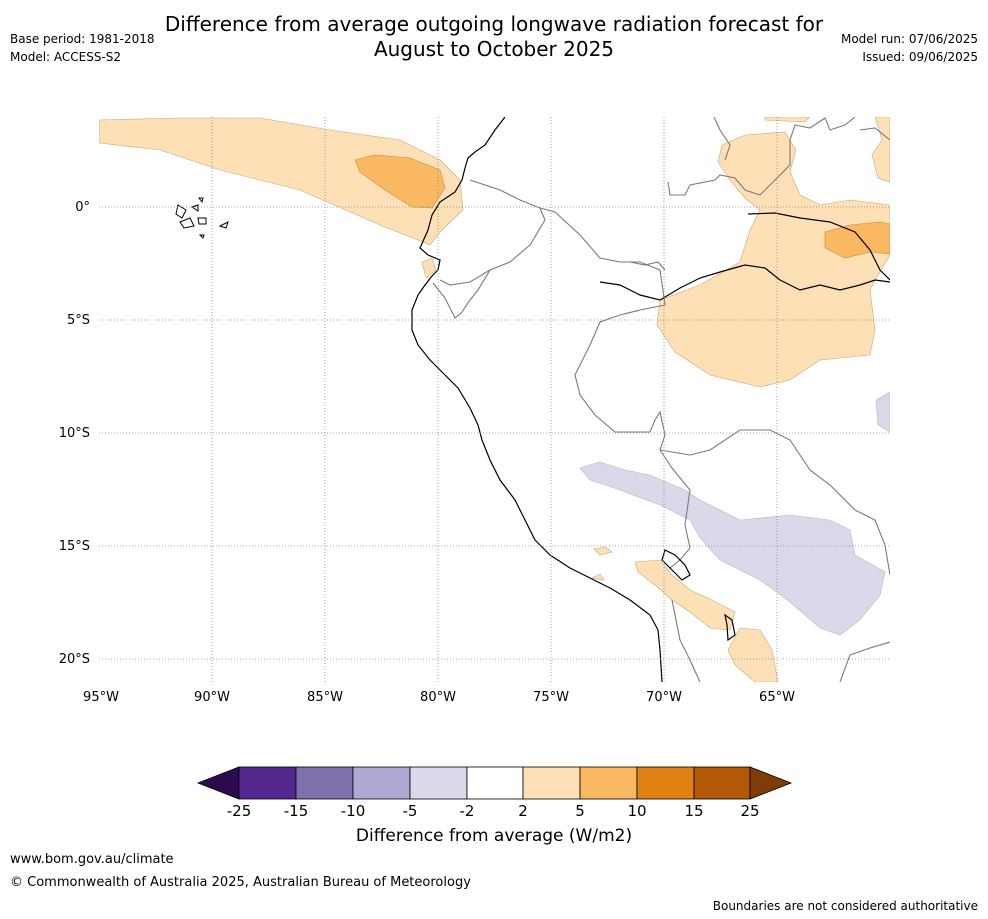 This screenshot has height=919, width=988. I want to click on colorbar-label: Difference from average (W/m2), so click(494, 836).